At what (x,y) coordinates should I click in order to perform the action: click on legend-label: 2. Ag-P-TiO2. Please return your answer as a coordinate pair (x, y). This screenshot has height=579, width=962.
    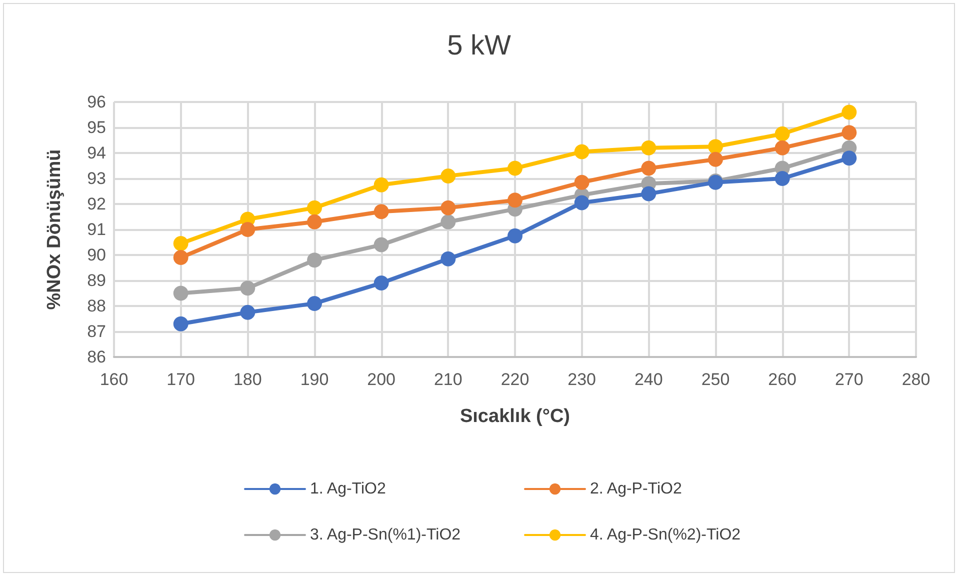
    Looking at the image, I should click on (636, 489).